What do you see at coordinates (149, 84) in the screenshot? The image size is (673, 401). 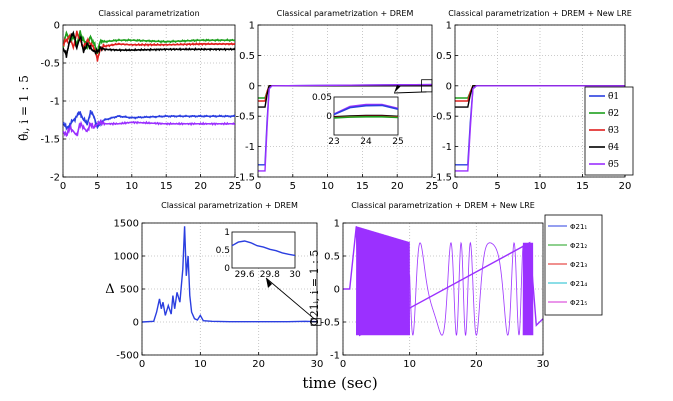 I see `noise-overlay` at bounding box center [149, 84].